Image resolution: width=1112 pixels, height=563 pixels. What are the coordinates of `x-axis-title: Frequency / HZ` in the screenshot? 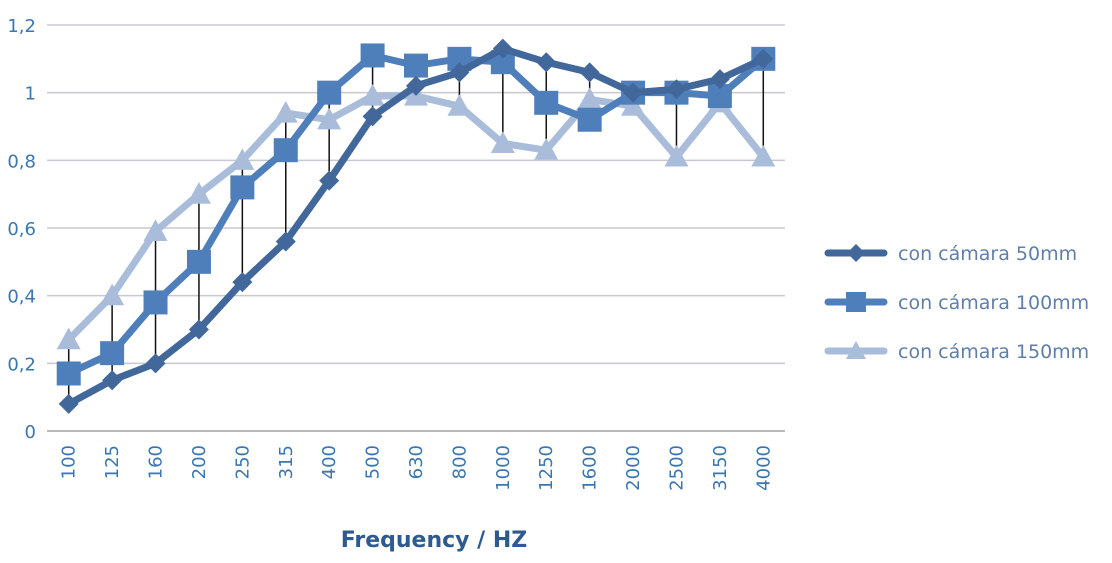 It's located at (434, 540).